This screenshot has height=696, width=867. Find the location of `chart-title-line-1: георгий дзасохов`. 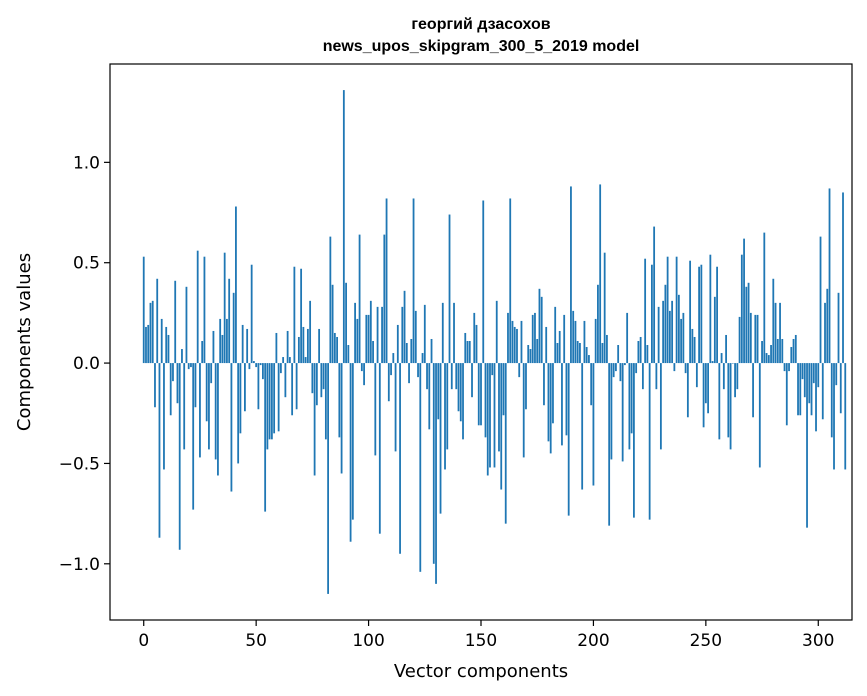

chart-title-line-1: георгий дзасохов is located at coordinates (480, 24).